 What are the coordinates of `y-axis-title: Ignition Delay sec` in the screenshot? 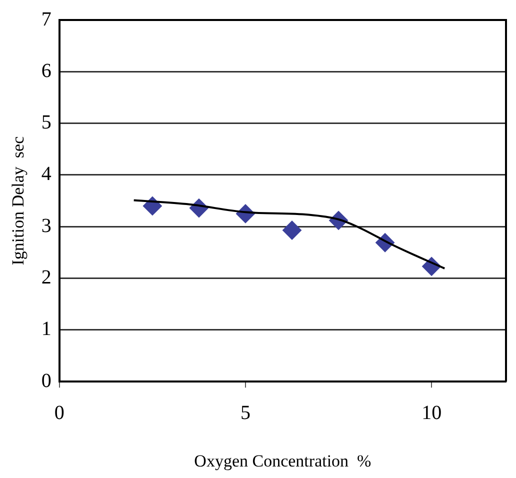 It's located at (18, 201).